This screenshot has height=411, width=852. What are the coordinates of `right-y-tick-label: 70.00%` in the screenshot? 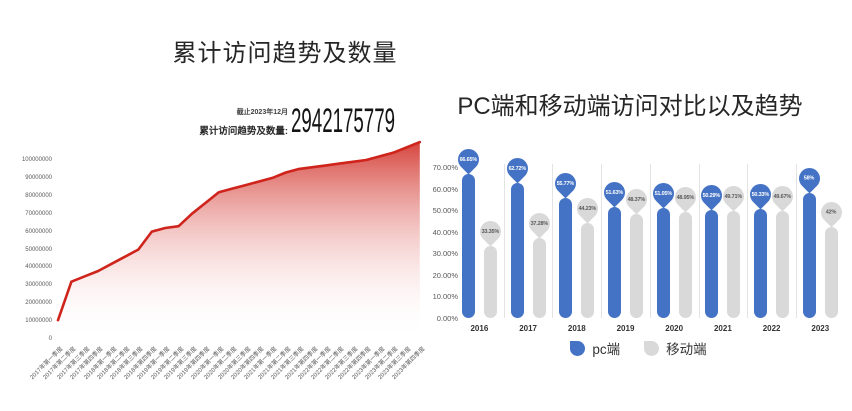 It's located at (445, 167).